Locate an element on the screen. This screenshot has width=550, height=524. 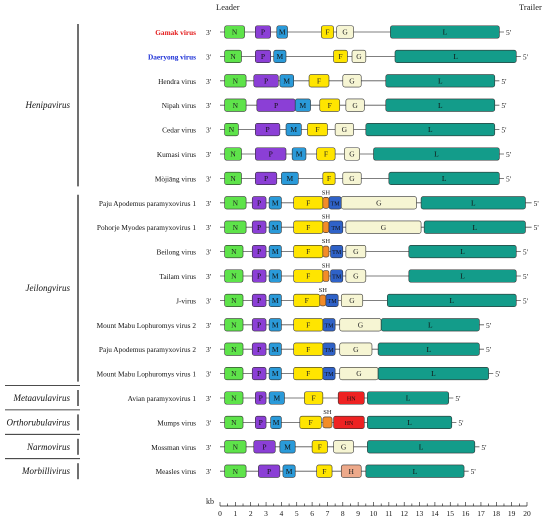
genus-name: Metaavulavirus is located at coordinates (42, 398).